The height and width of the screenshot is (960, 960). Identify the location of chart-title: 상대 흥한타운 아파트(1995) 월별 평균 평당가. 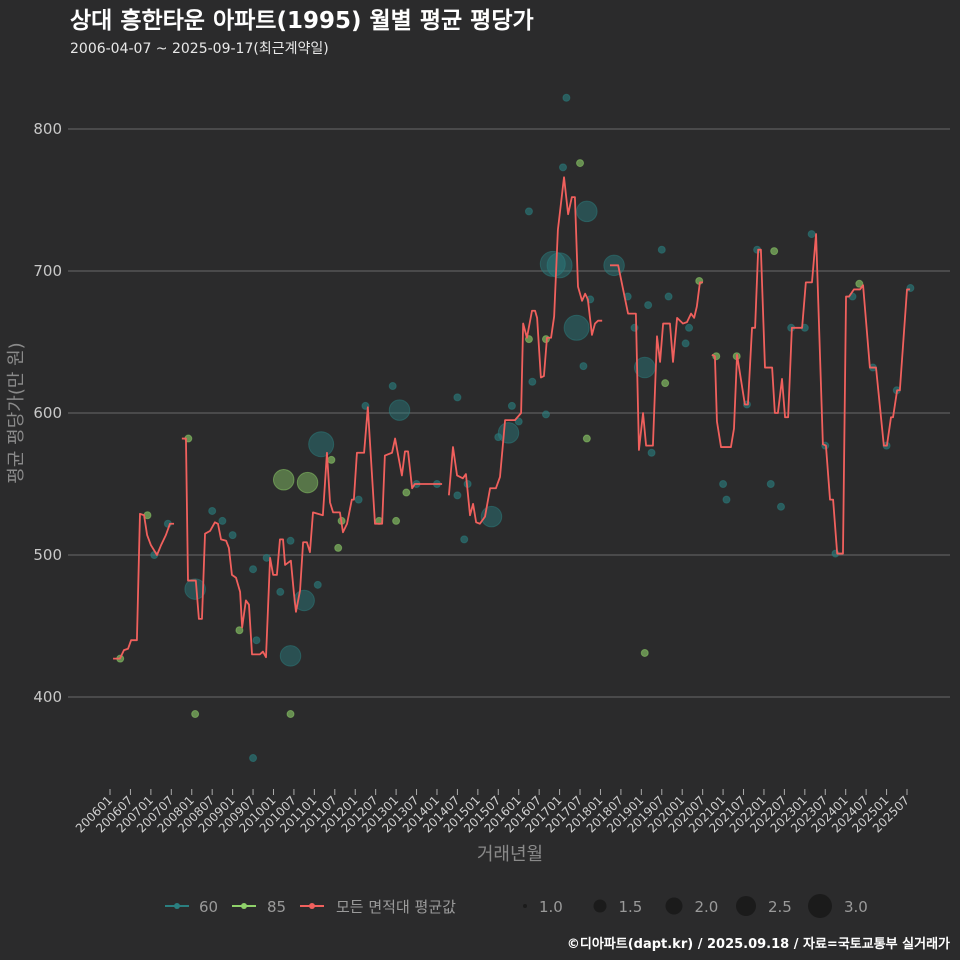
(302, 21).